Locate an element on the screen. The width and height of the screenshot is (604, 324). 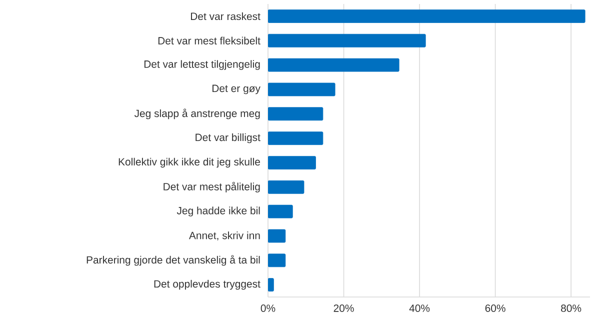
y-tick-label: Det var lettest tilgjengelig is located at coordinates (202, 65).